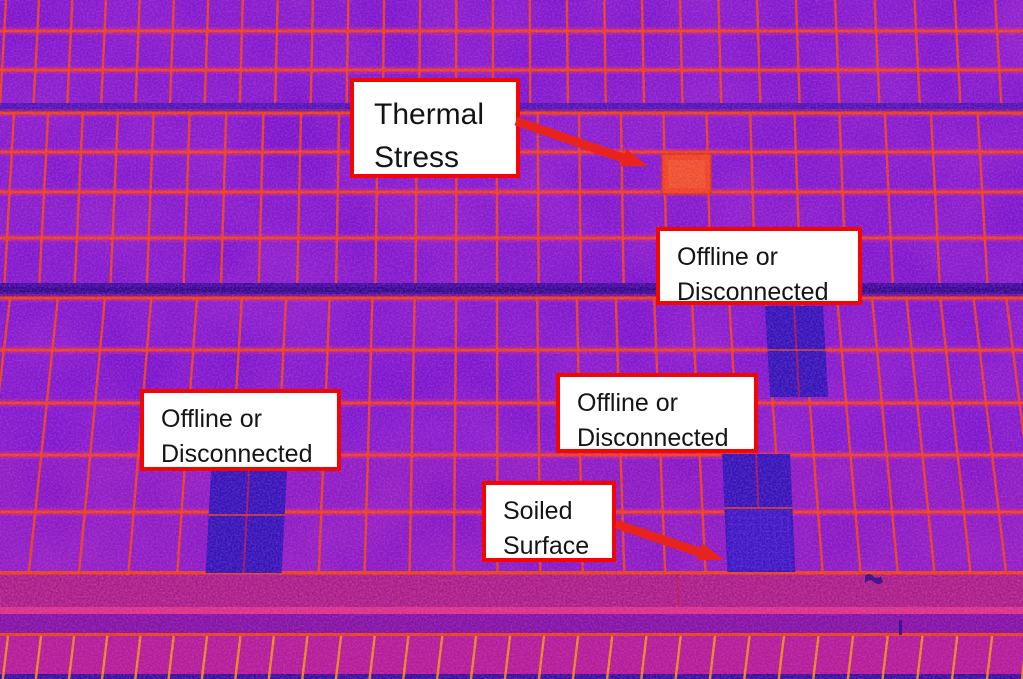  What do you see at coordinates (538, 511) in the screenshot?
I see `annotation-text-line: Soiled` at bounding box center [538, 511].